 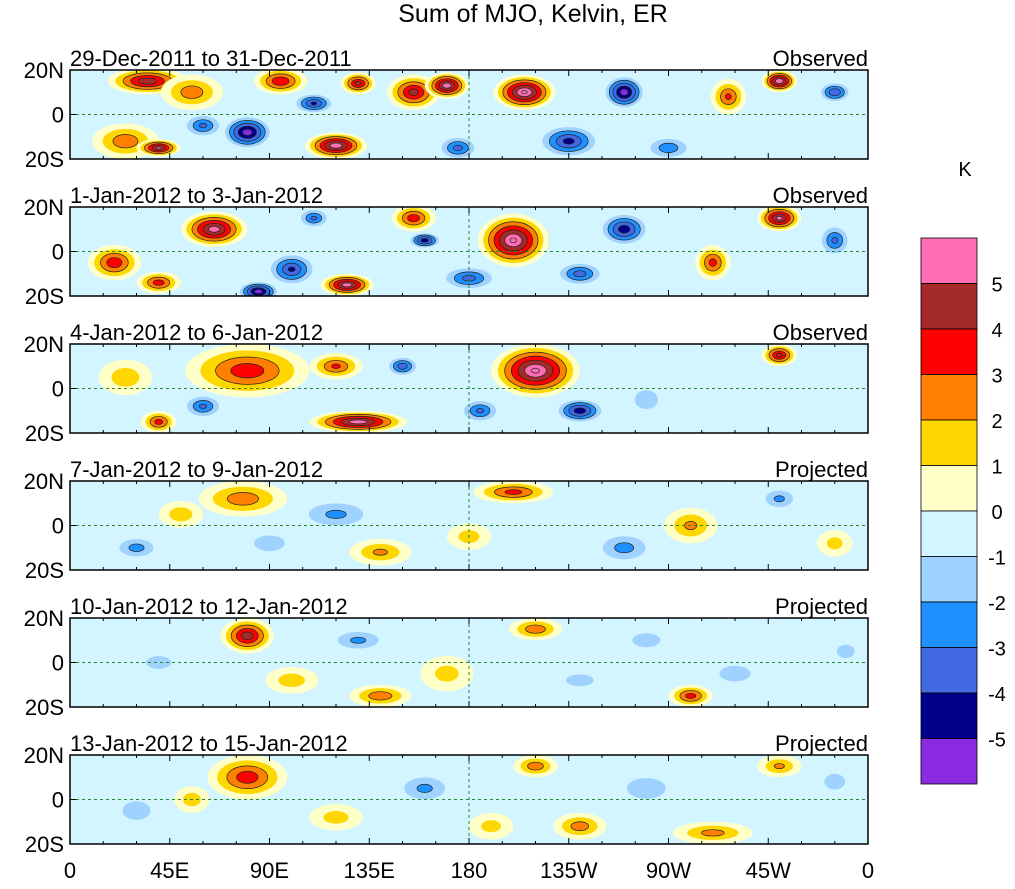 I want to click on colorbar-tick-label: -5, so click(x=997, y=741).